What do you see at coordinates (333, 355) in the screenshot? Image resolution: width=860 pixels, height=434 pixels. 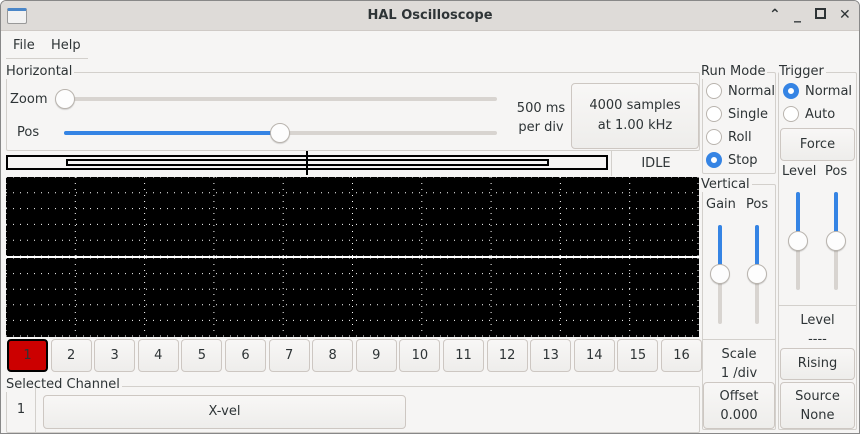 I see `channel-button-8: 8` at bounding box center [333, 355].